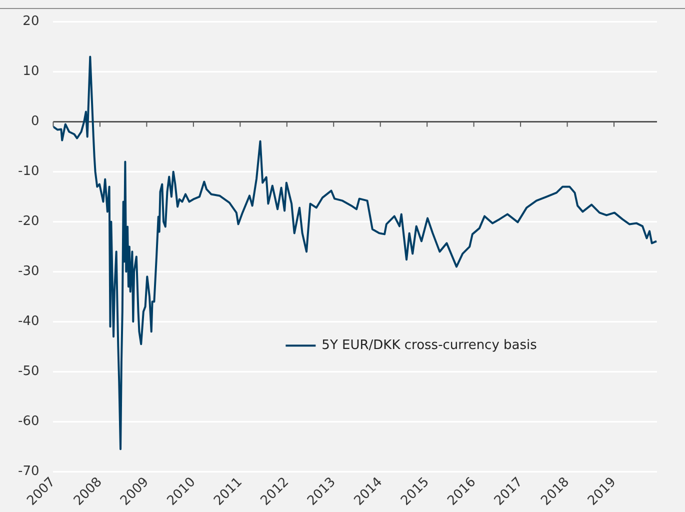 This screenshot has width=685, height=512. What do you see at coordinates (29, 471) in the screenshot?
I see `y-tick-label: -70` at bounding box center [29, 471].